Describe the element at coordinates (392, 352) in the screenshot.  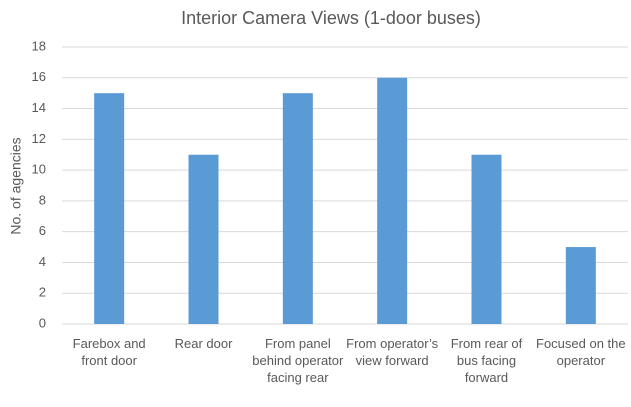
I see `x-tick-label: From operator’s view forward` at that location.